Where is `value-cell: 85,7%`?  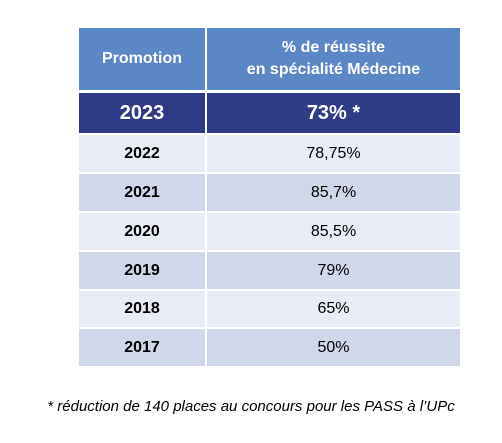 value-cell: 85,7% is located at coordinates (333, 192).